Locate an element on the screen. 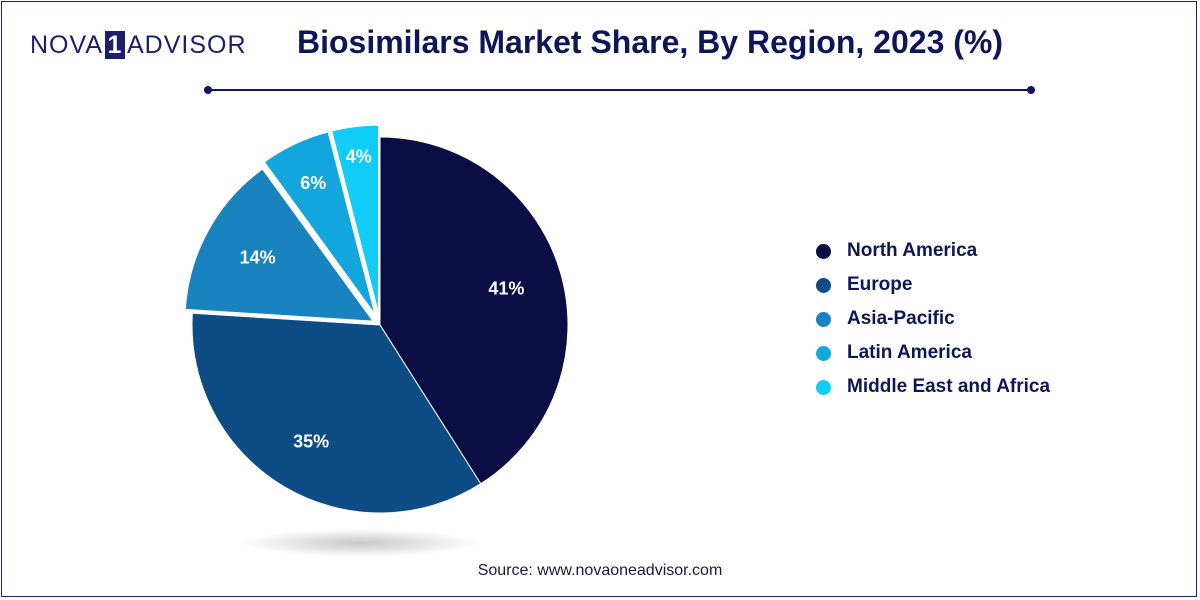  pie-slice-asia-pacific is located at coordinates (279, 245).